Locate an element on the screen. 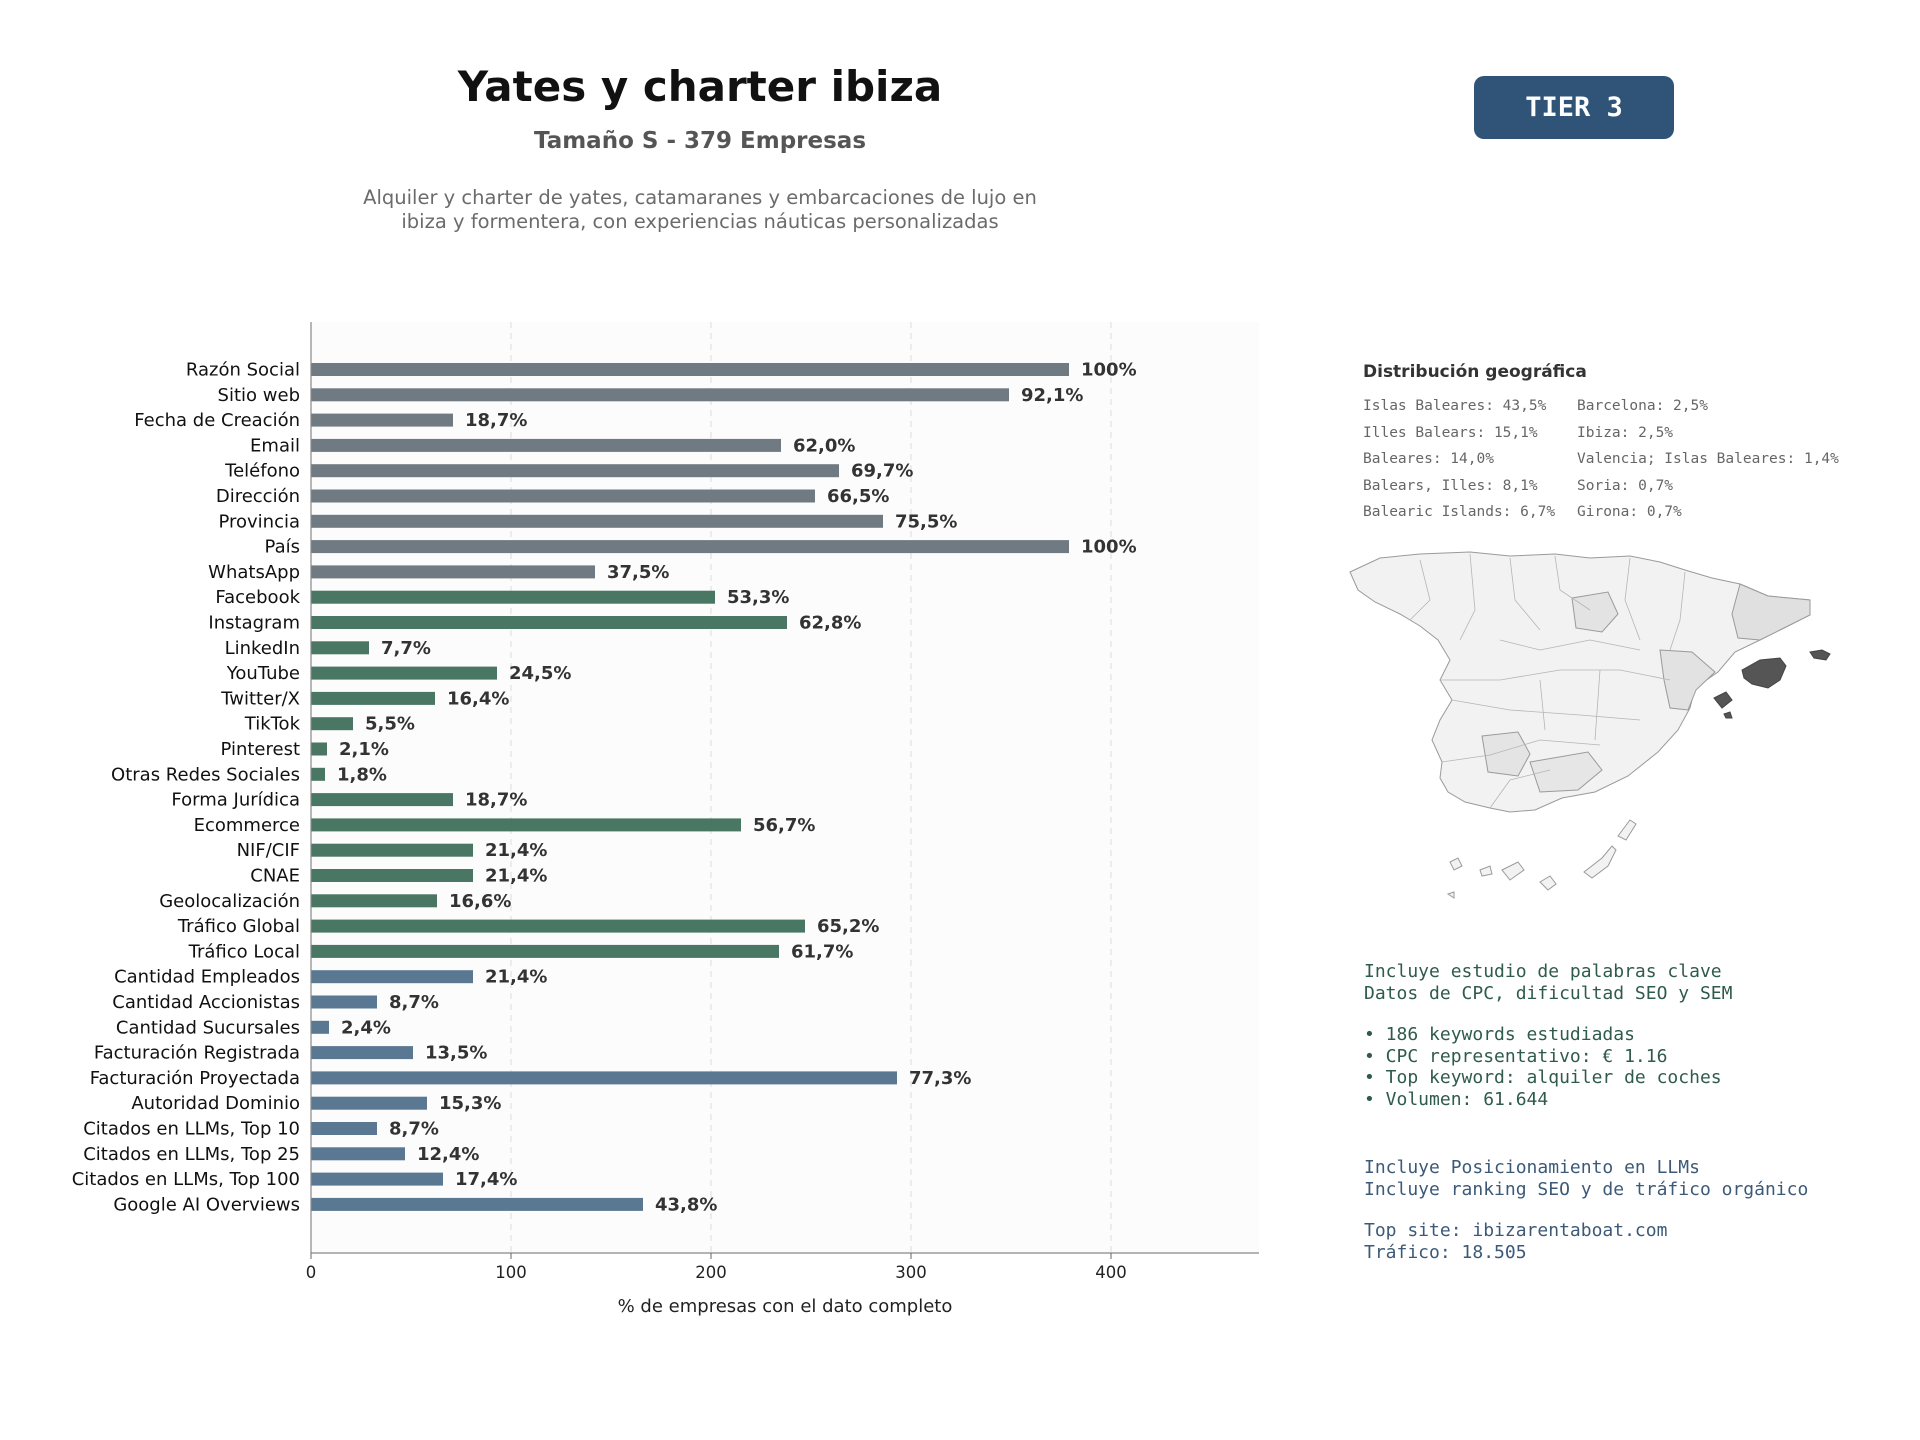 The width and height of the screenshot is (1920, 1440). category-label: Citados en LLMs, Top 100 is located at coordinates (186, 1179).